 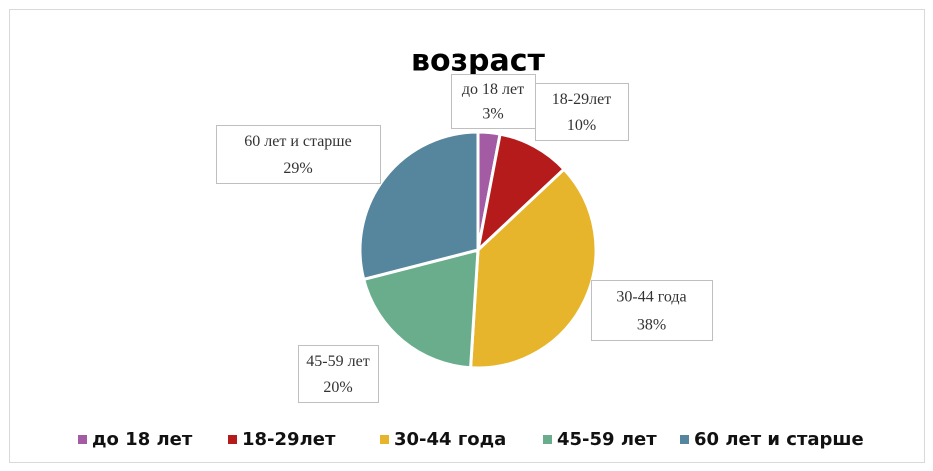 I want to click on data-label-value: 3%, so click(x=492, y=114).